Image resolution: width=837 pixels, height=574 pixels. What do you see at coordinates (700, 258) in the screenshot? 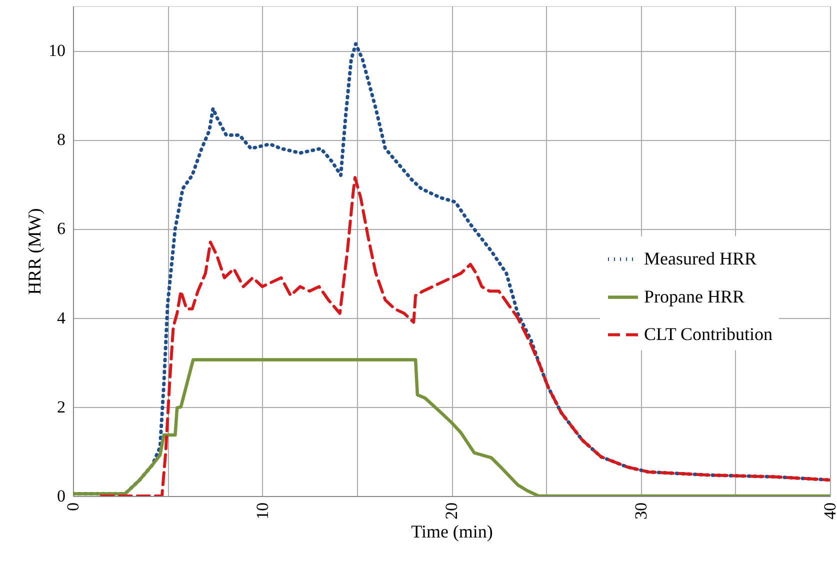
I see `legend-label: Measured HRR` at bounding box center [700, 258].